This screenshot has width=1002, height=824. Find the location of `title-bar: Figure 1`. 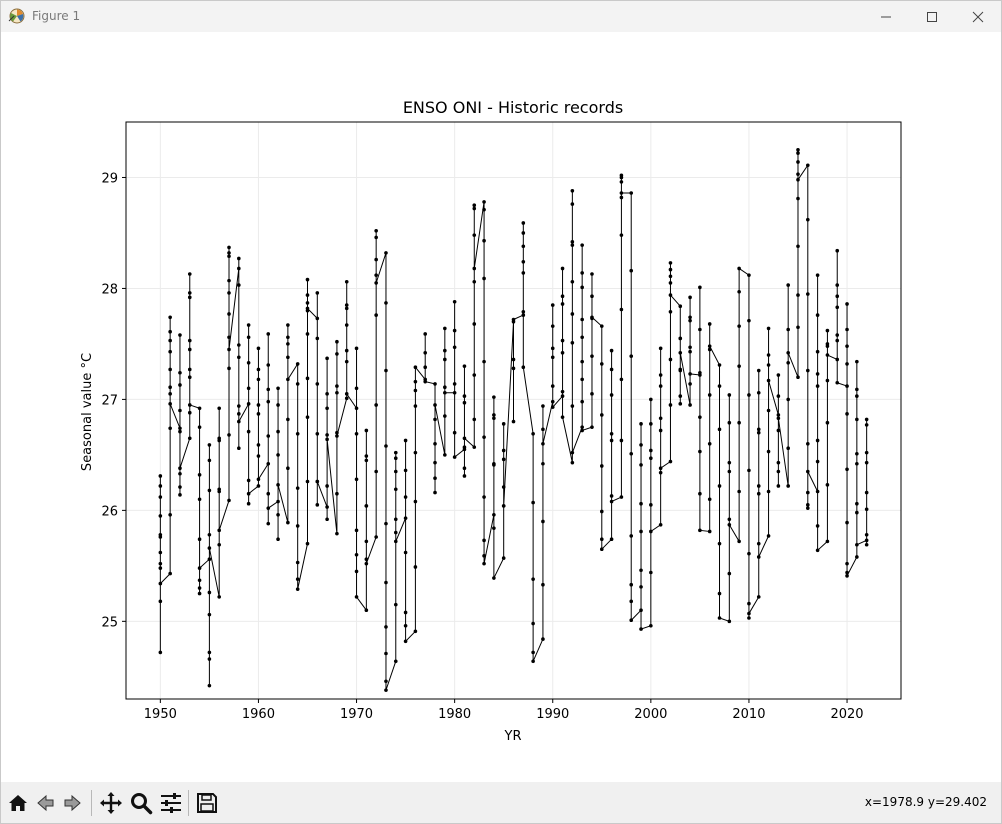

title-bar: Figure 1 is located at coordinates (501, 16).